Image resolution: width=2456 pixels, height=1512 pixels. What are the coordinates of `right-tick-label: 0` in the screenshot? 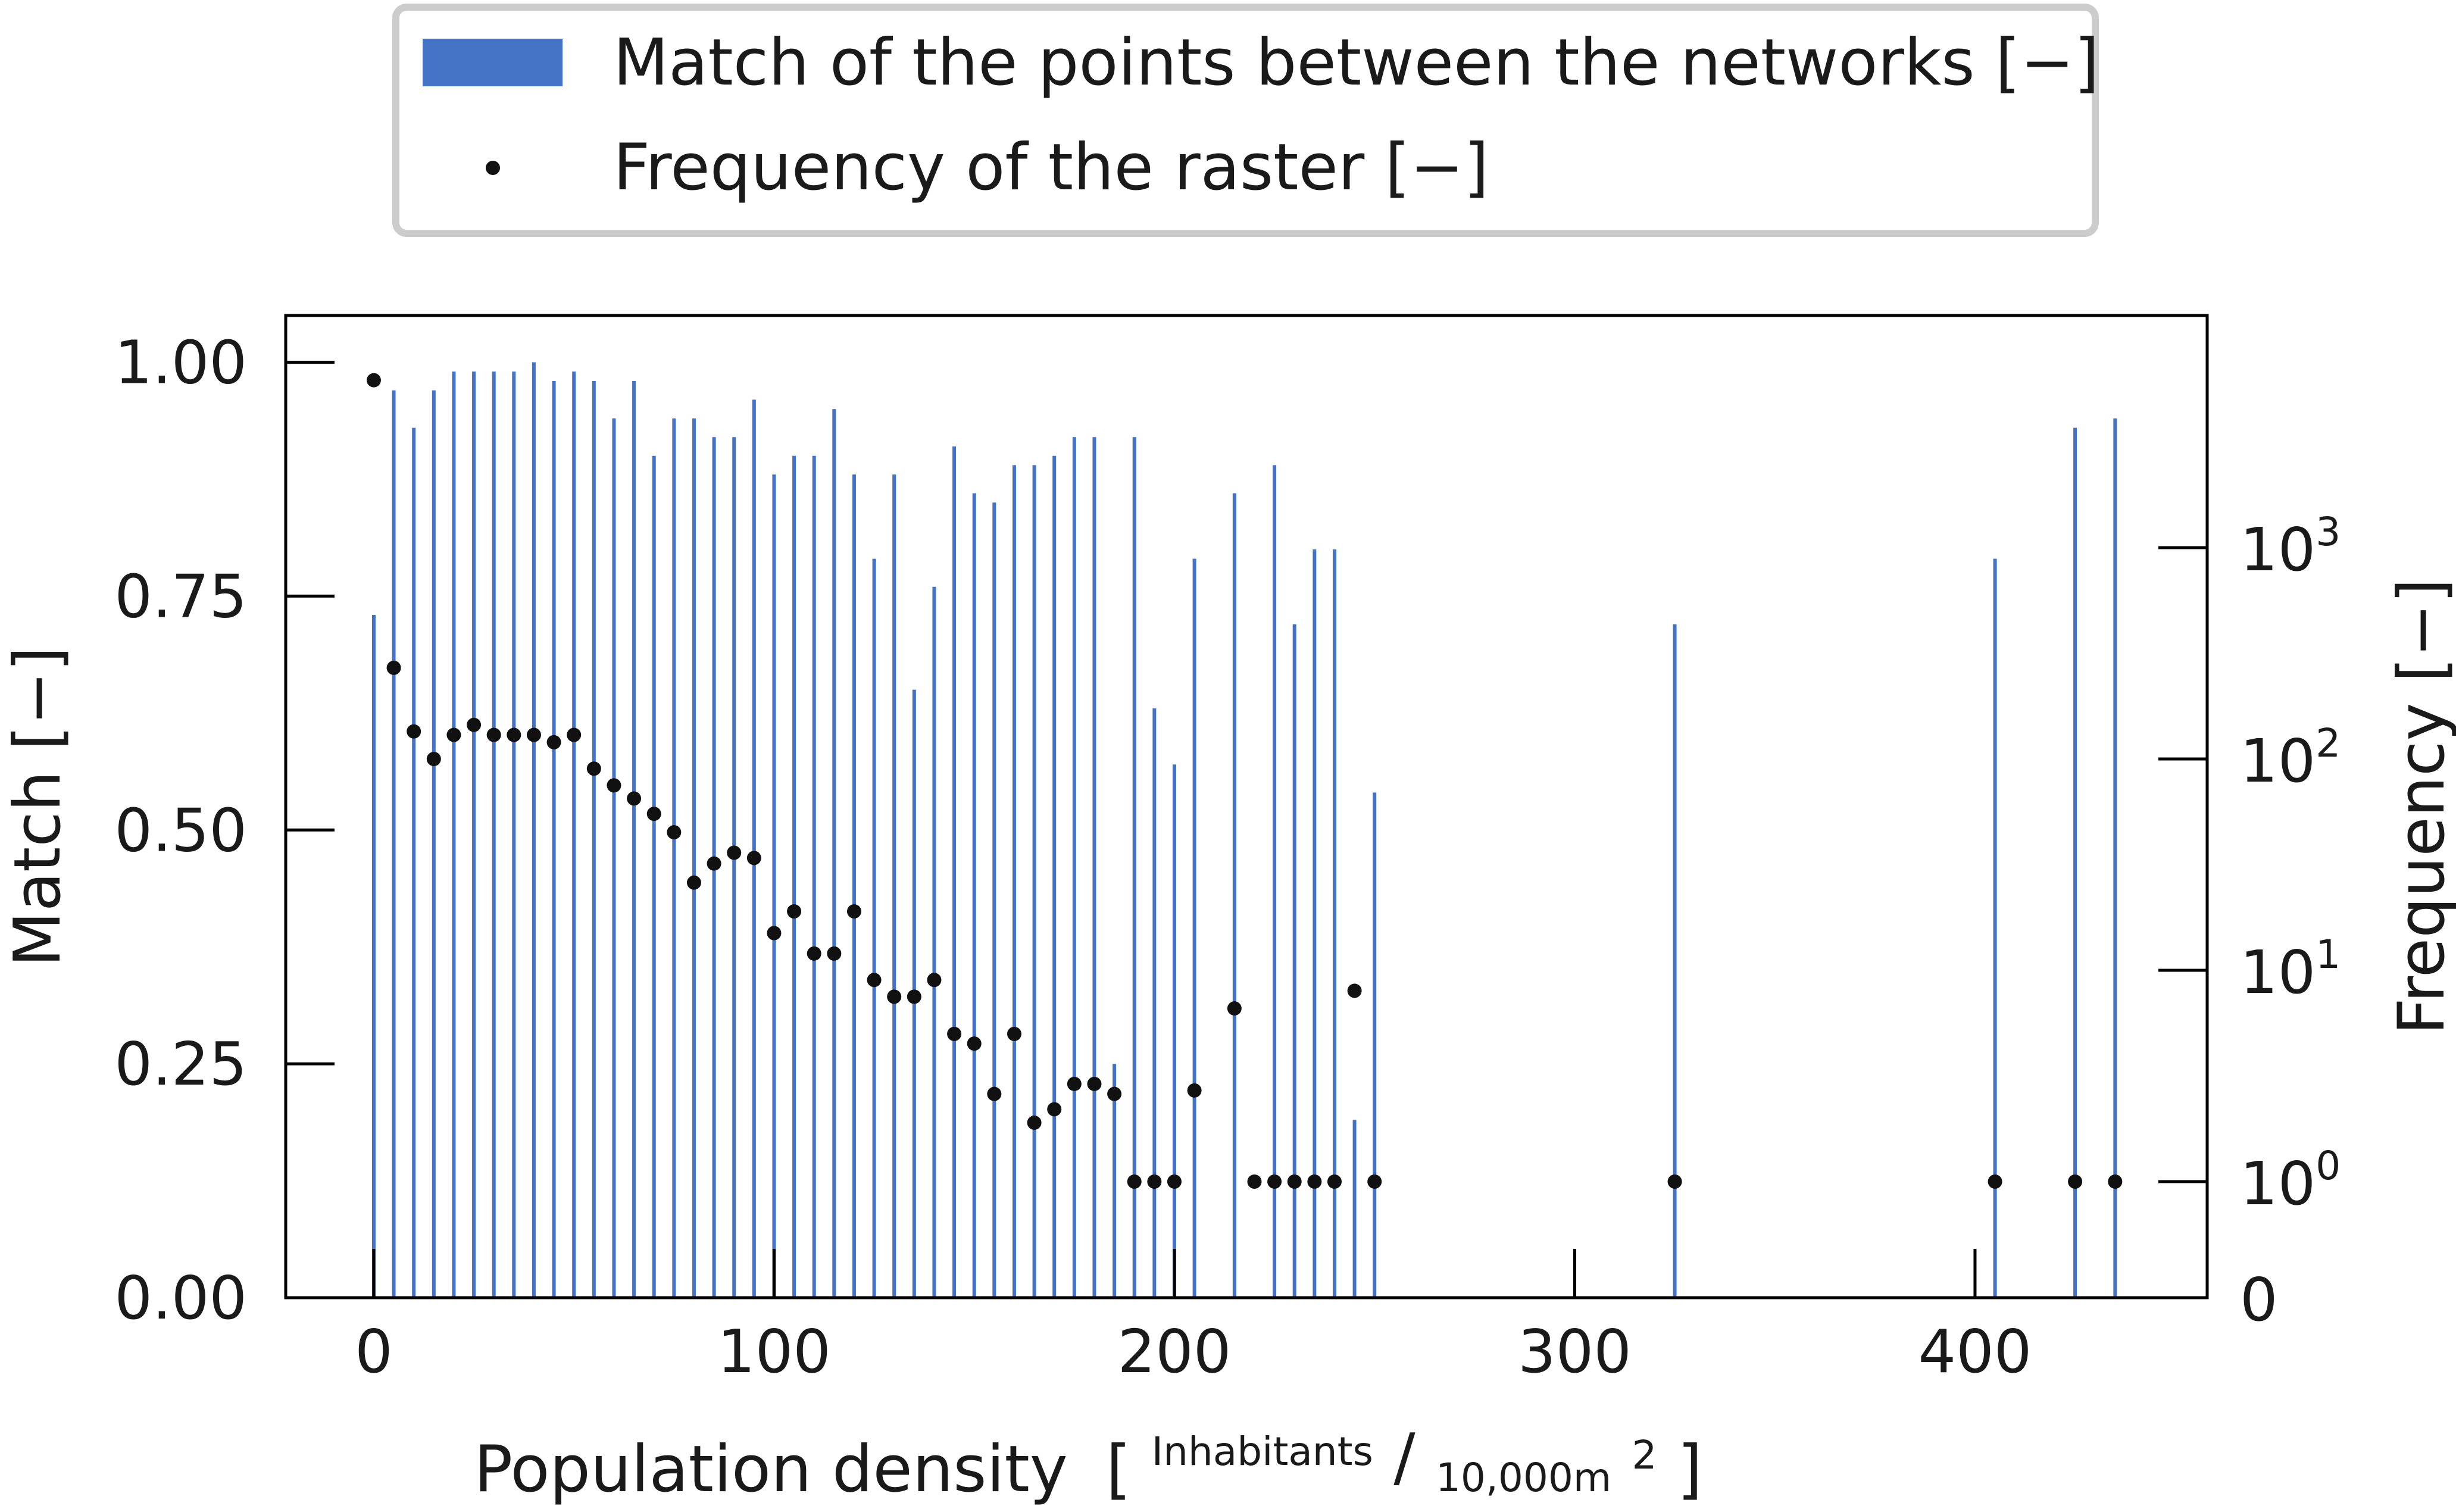 It's located at (2259, 1300).